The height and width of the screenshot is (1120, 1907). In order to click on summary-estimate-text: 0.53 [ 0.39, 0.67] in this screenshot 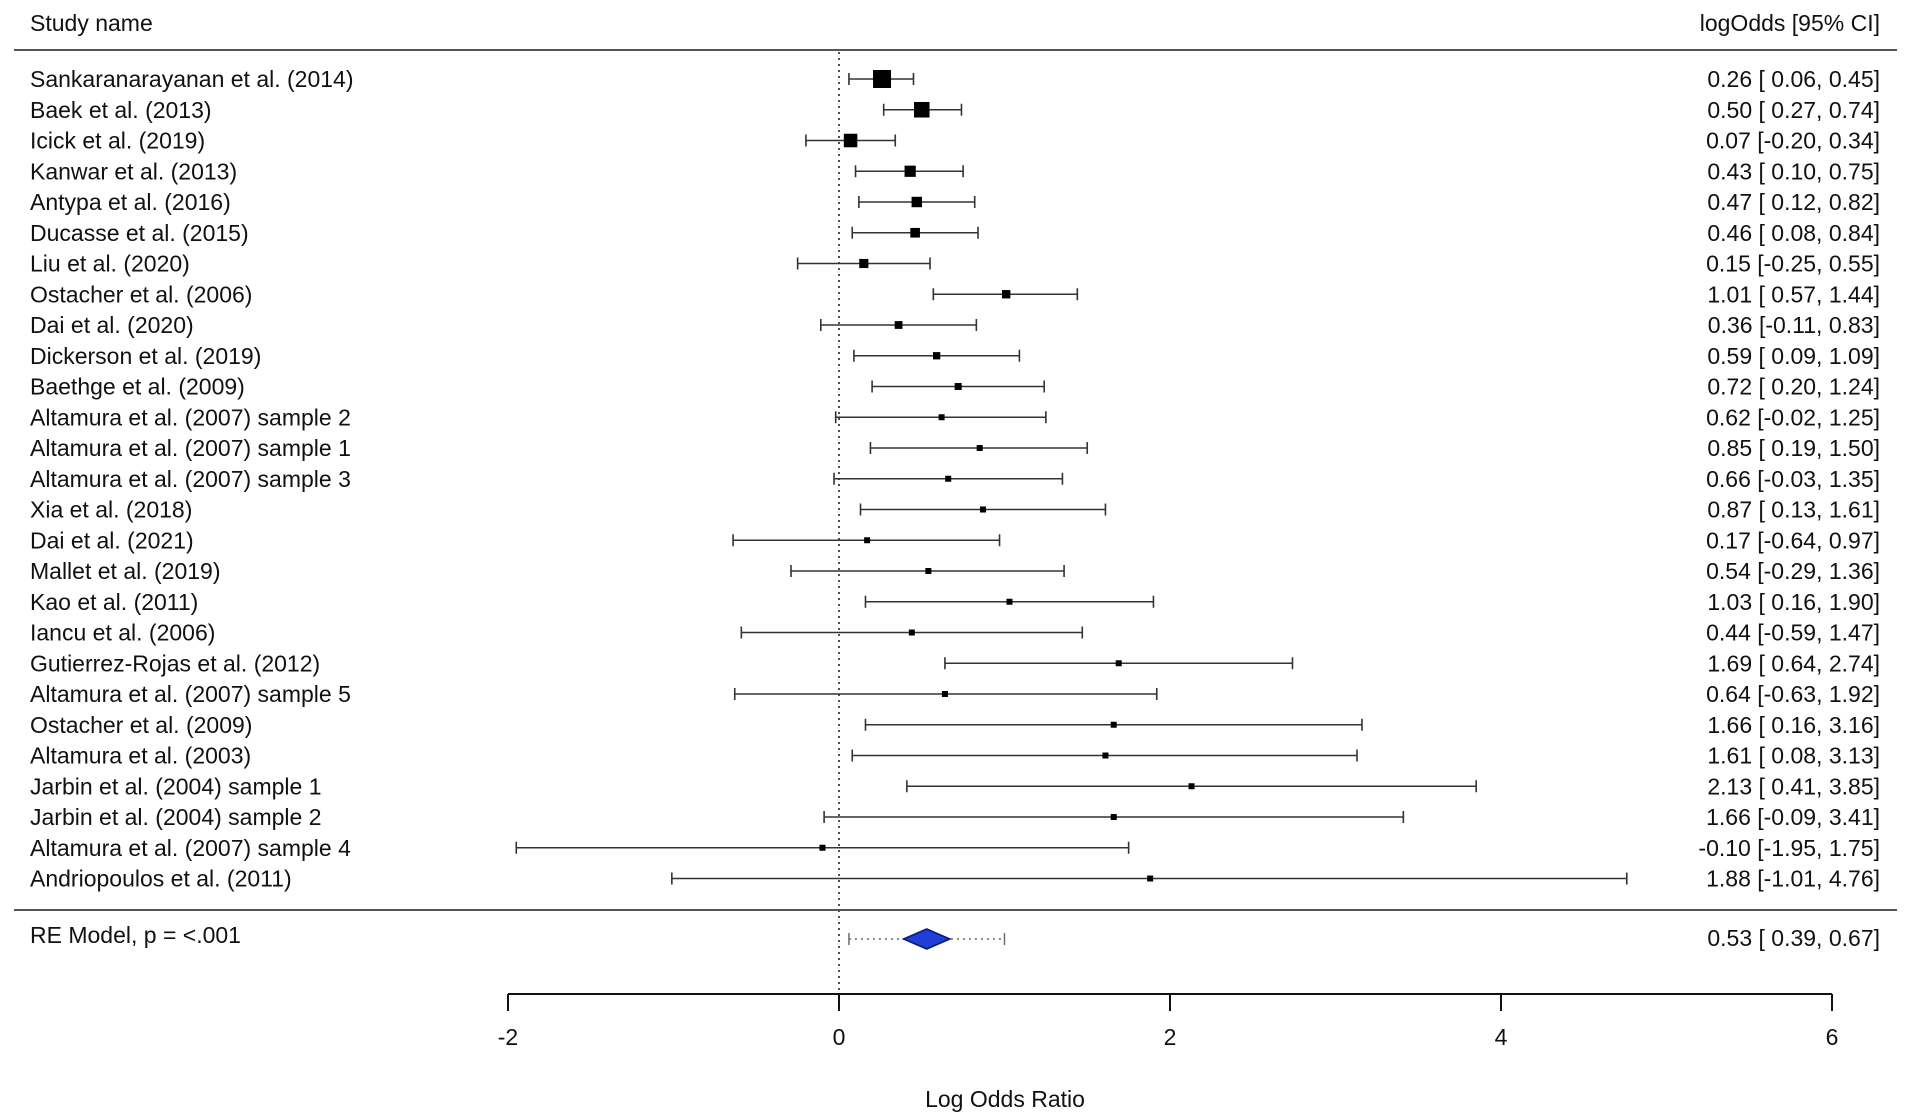, I will do `click(1793, 938)`.